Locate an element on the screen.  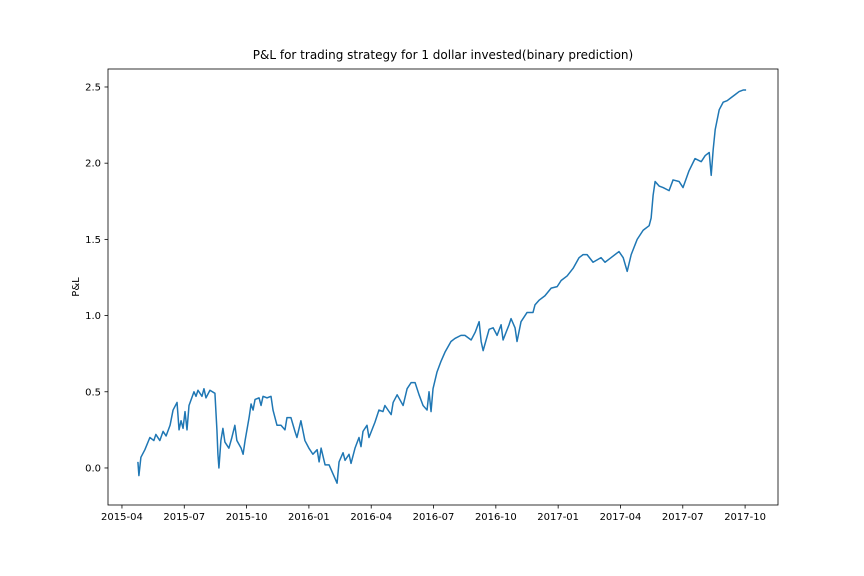
x-tick-label: 2016-04 is located at coordinates (371, 517).